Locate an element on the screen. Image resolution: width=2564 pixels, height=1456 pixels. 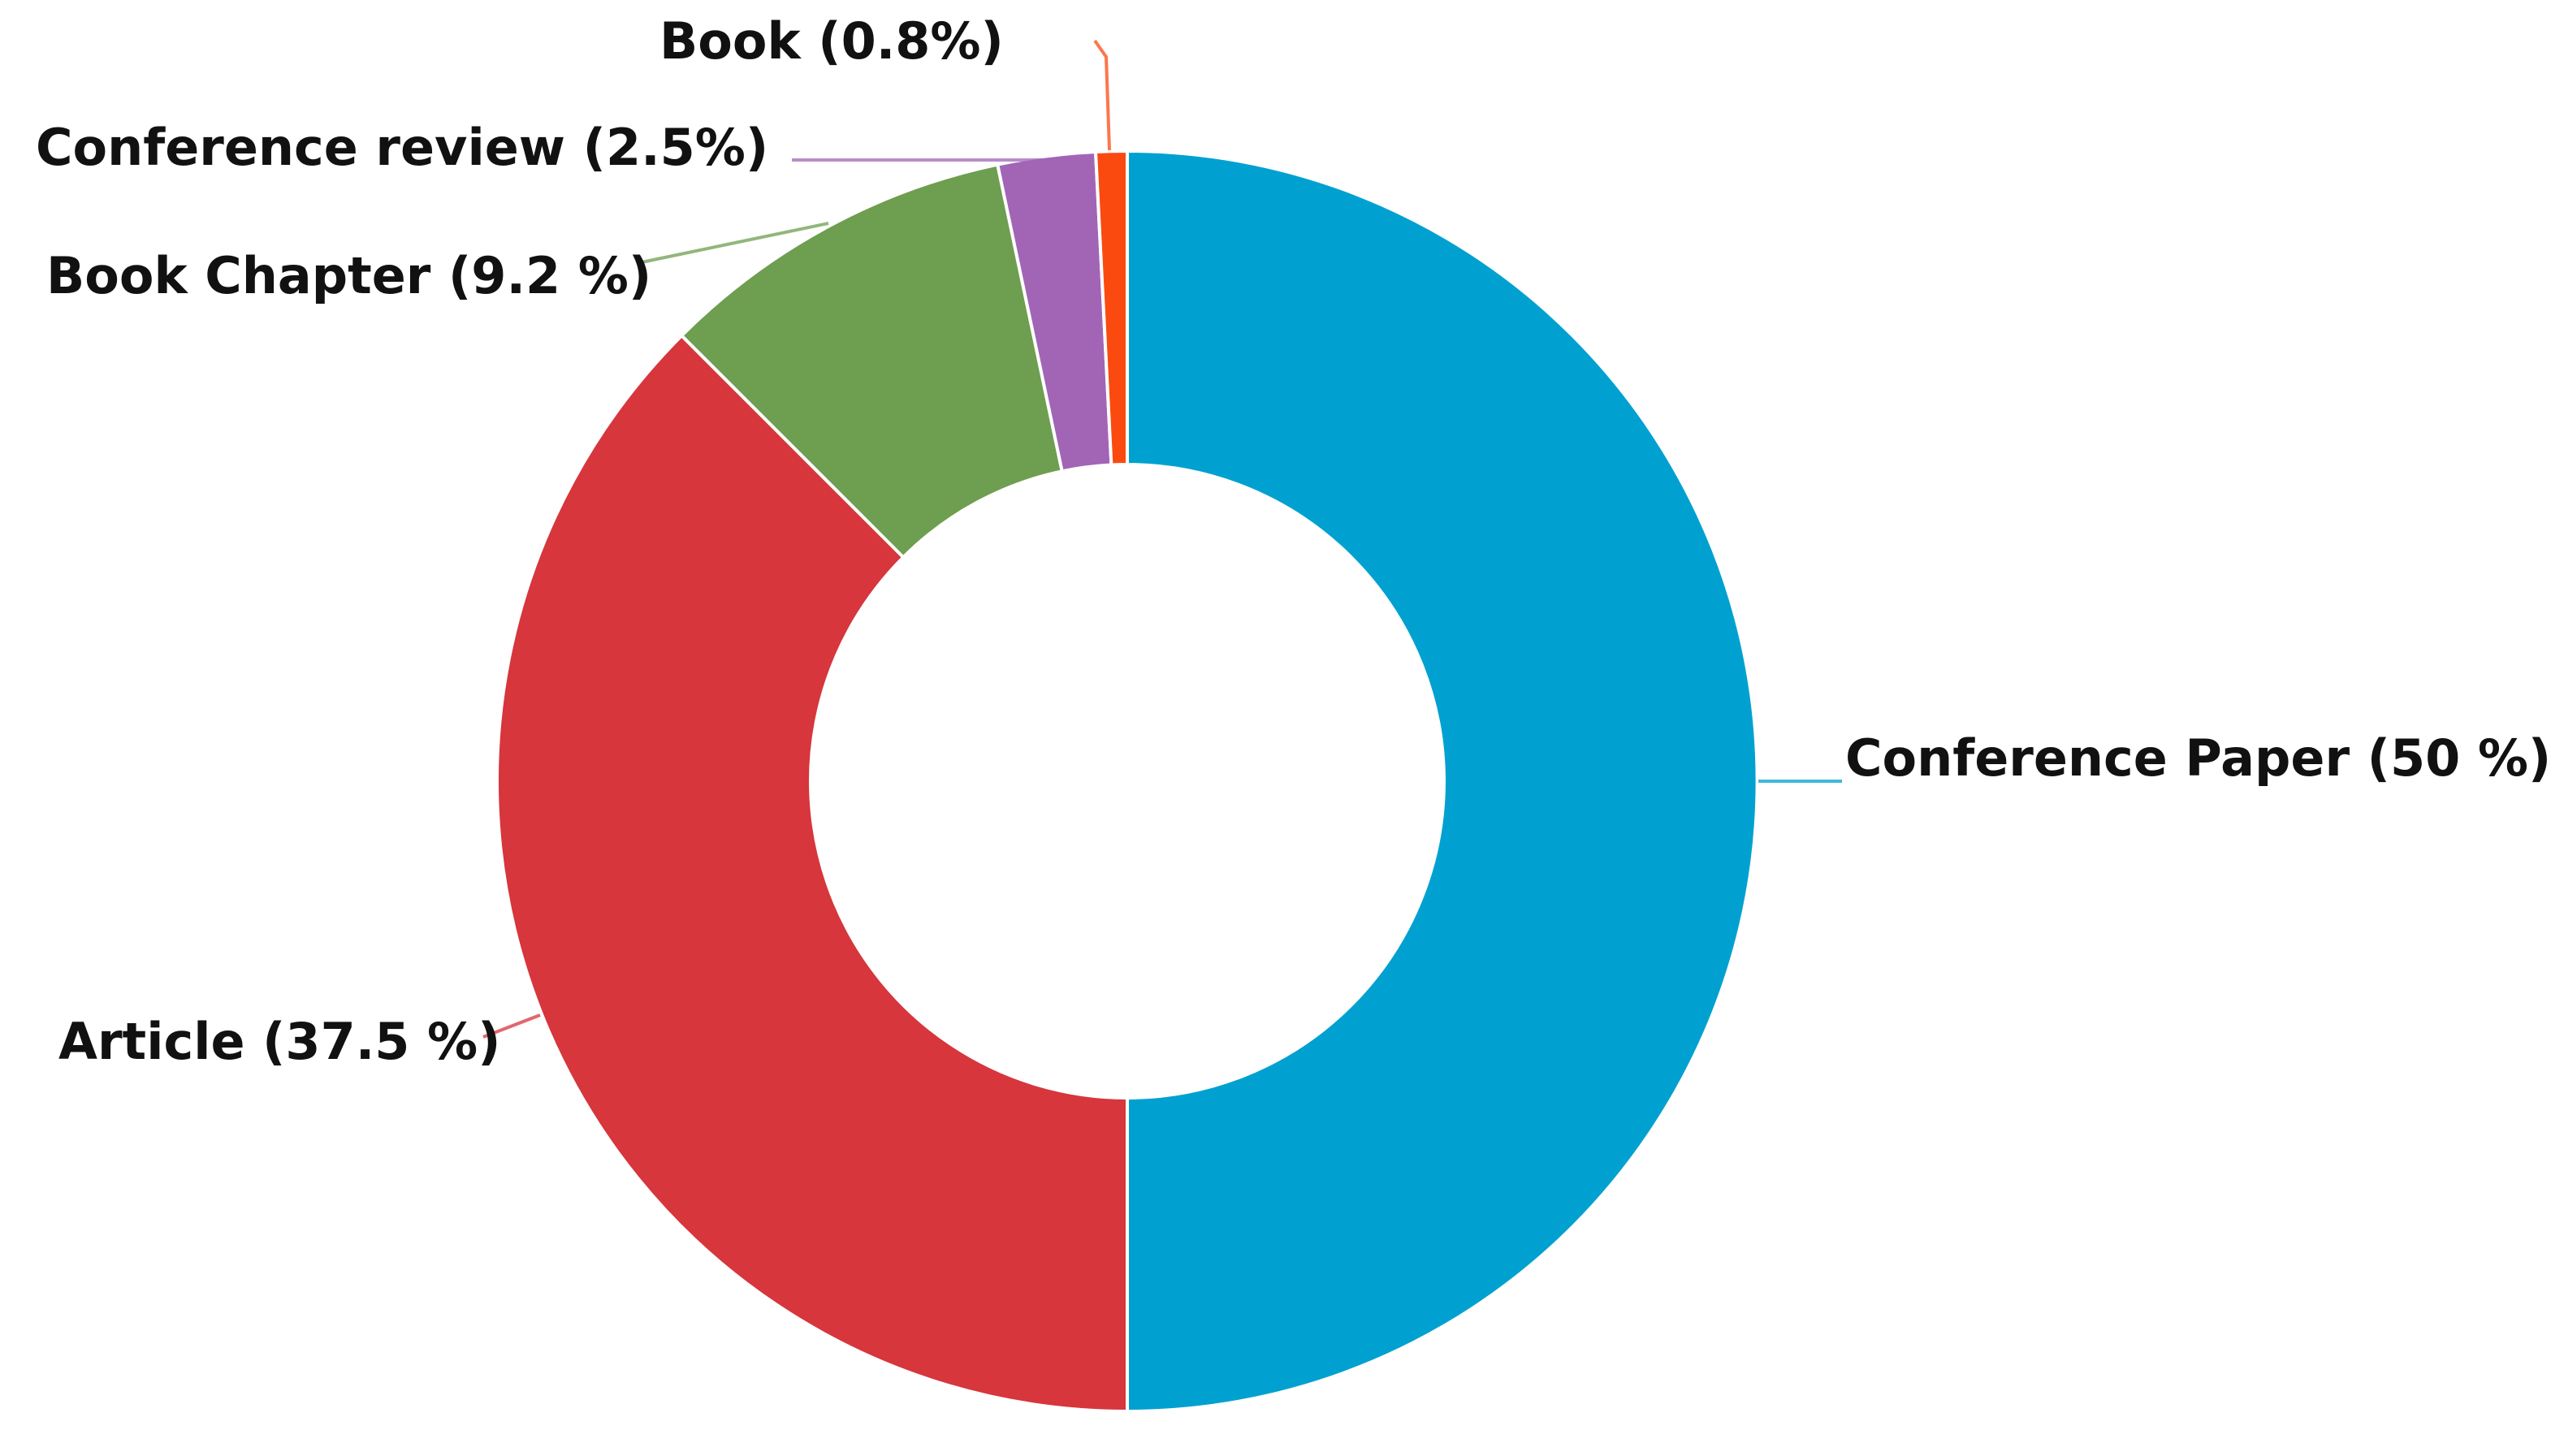
leader-line-article is located at coordinates (511, 1026).